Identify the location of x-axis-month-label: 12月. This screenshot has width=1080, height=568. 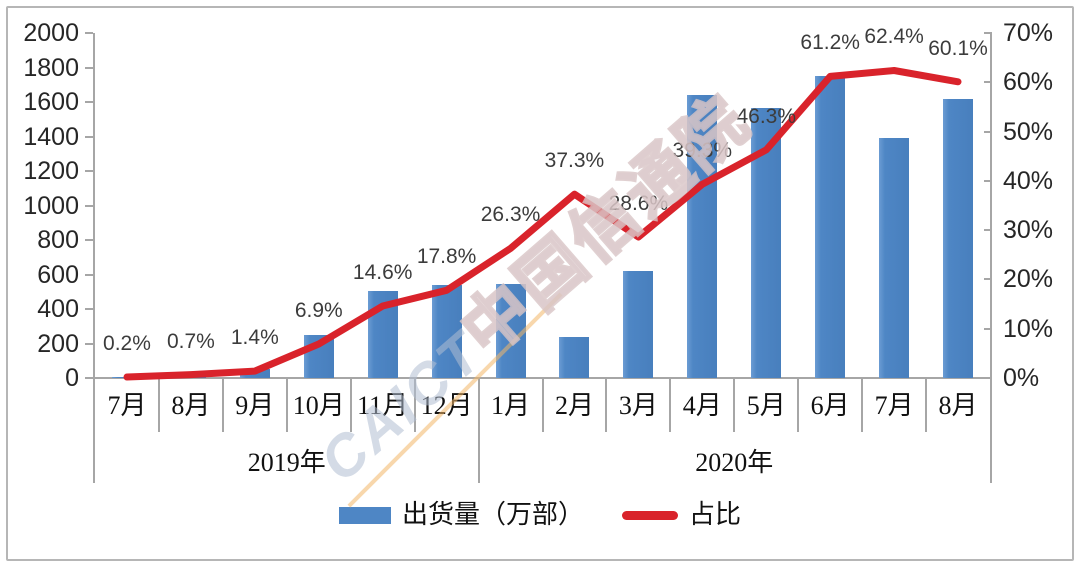
(446, 405).